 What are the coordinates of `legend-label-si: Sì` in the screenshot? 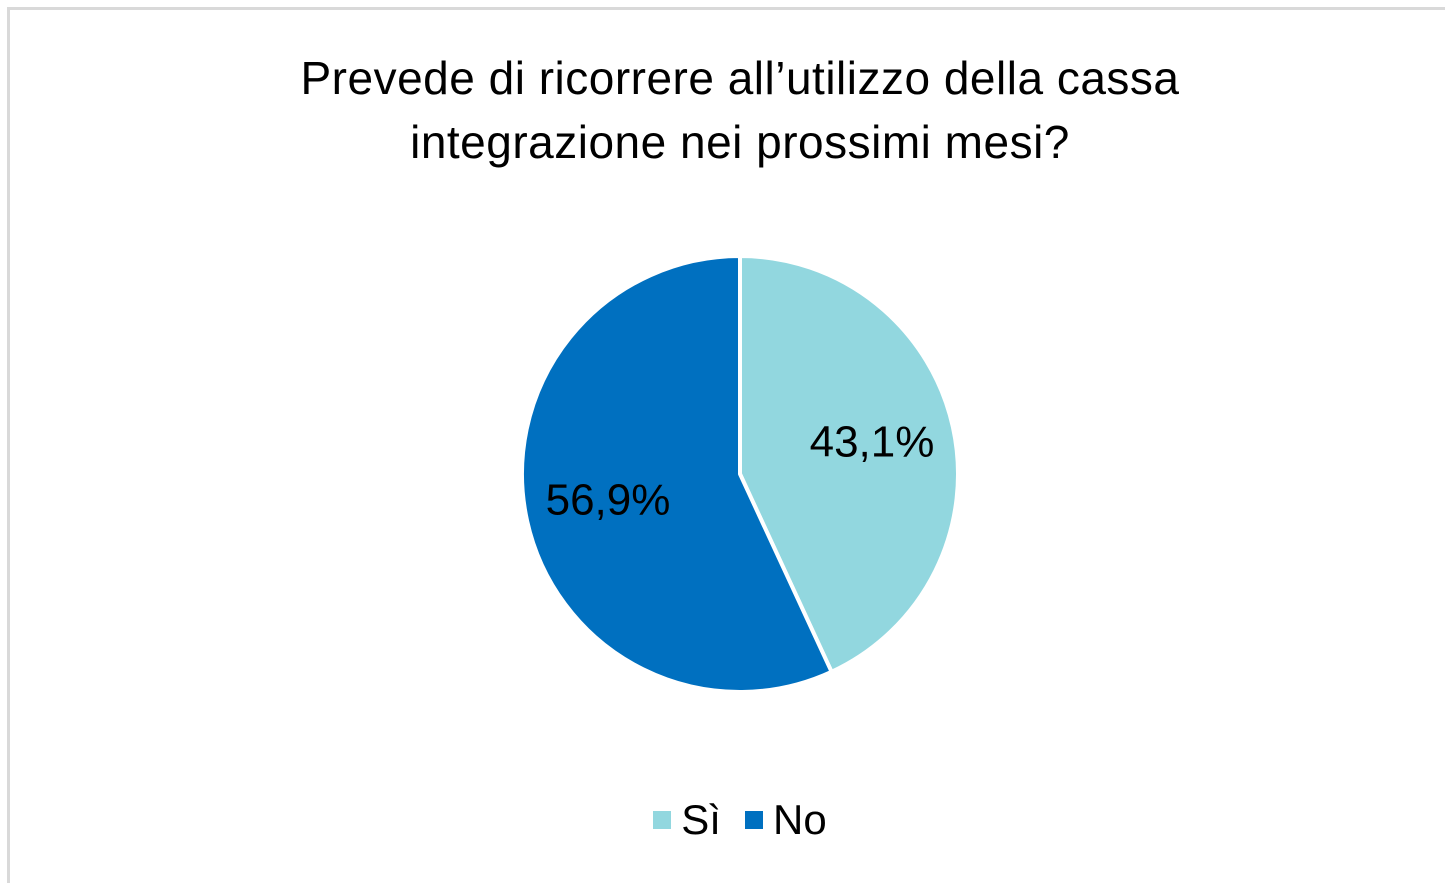 It's located at (701, 819).